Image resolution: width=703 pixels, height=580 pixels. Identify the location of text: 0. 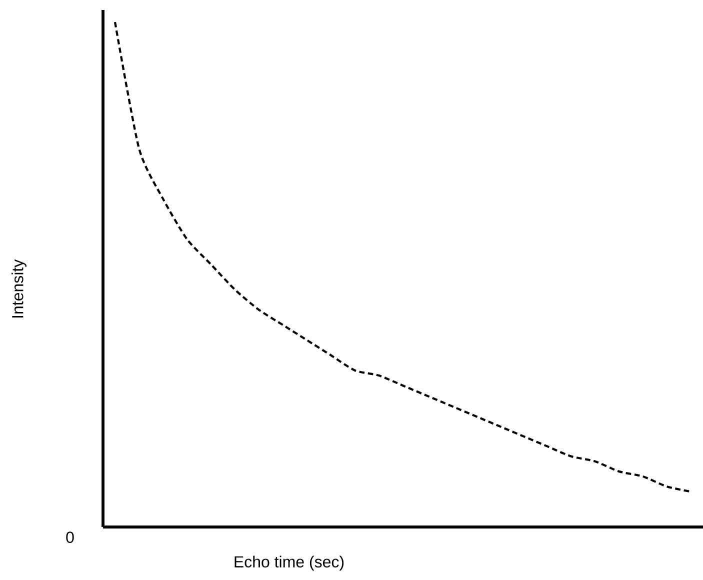
(70, 537).